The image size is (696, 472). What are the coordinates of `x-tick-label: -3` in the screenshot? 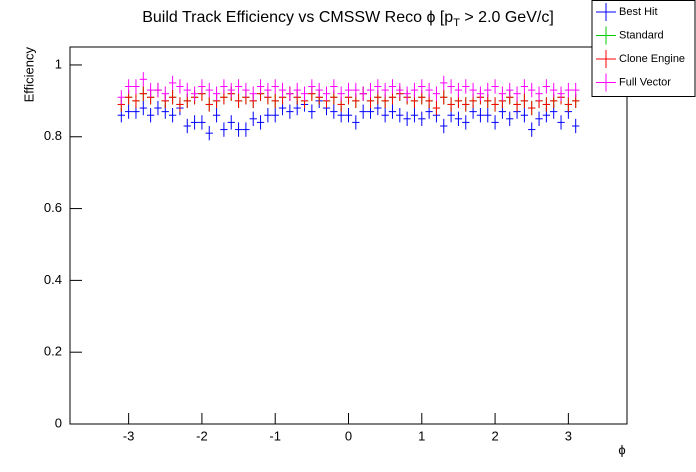 It's located at (129, 435).